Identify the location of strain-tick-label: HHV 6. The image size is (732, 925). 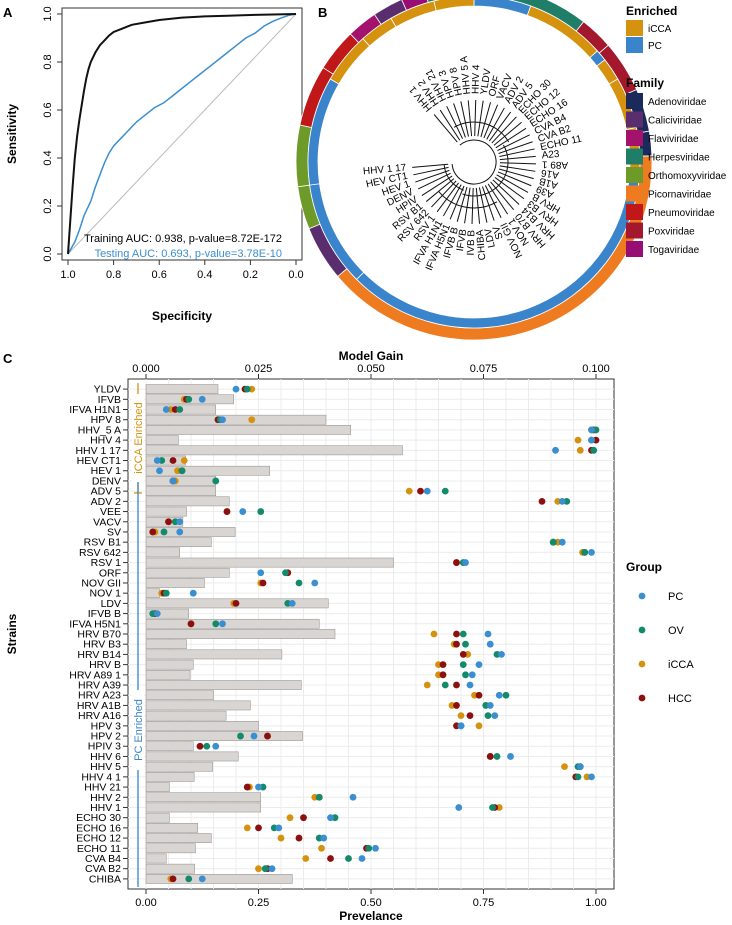
(105, 757).